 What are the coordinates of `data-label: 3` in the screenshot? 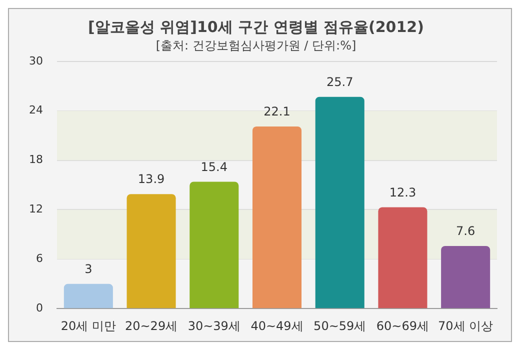 It's located at (88, 269).